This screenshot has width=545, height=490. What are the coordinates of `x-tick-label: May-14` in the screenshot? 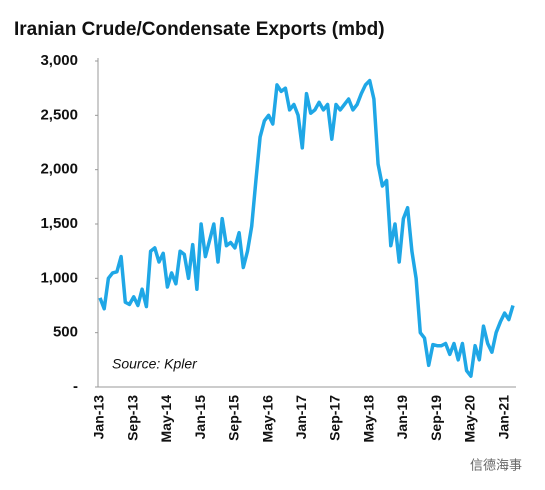 It's located at (166, 419).